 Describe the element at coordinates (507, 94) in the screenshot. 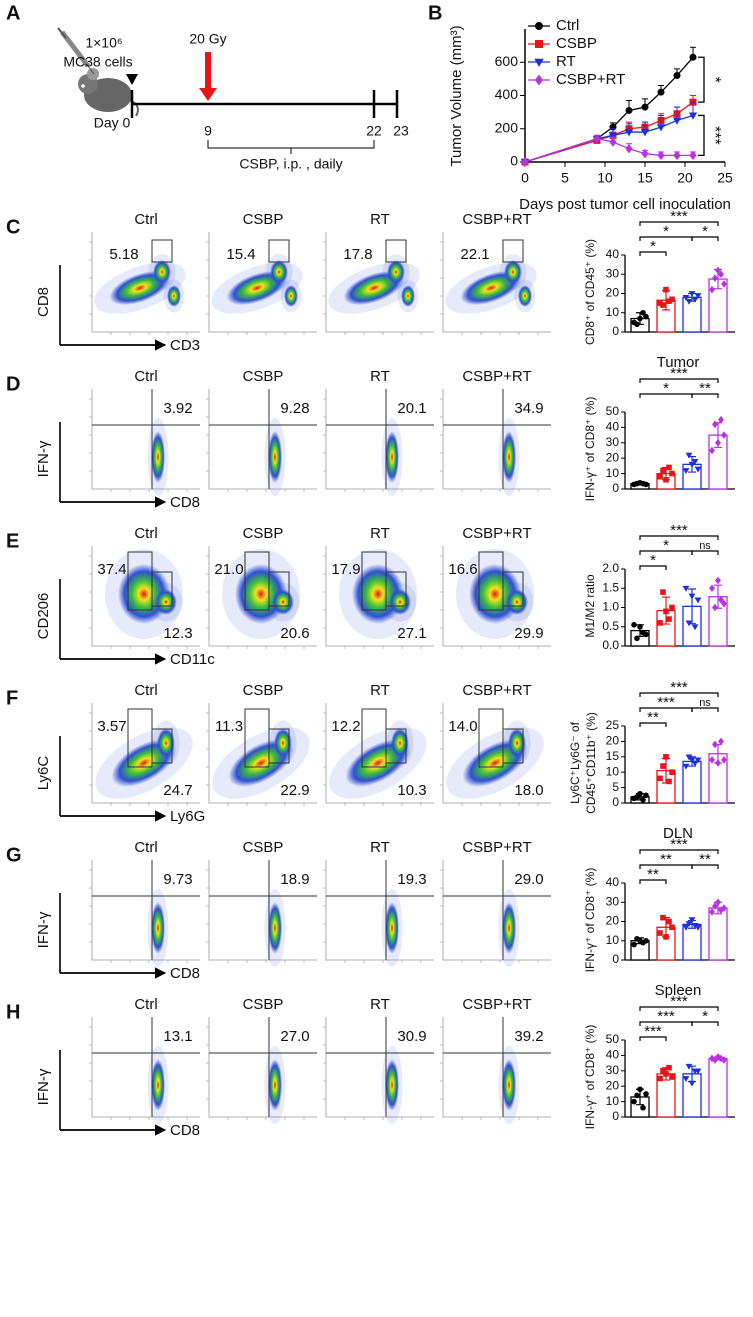

I see `y-tick-label: 400` at that location.